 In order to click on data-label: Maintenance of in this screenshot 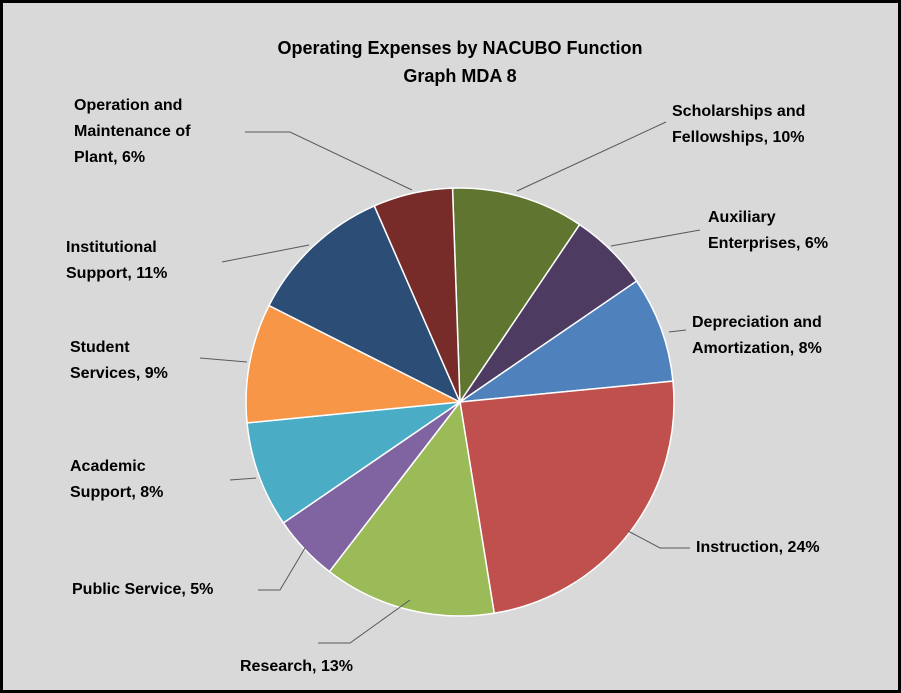, I will do `click(132, 131)`.